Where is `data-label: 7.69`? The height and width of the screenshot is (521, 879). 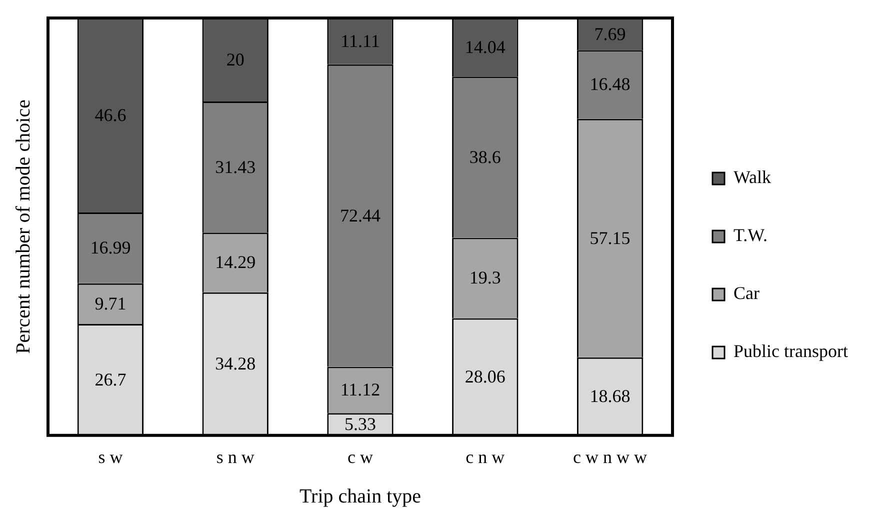
data-label: 7.69 is located at coordinates (610, 34).